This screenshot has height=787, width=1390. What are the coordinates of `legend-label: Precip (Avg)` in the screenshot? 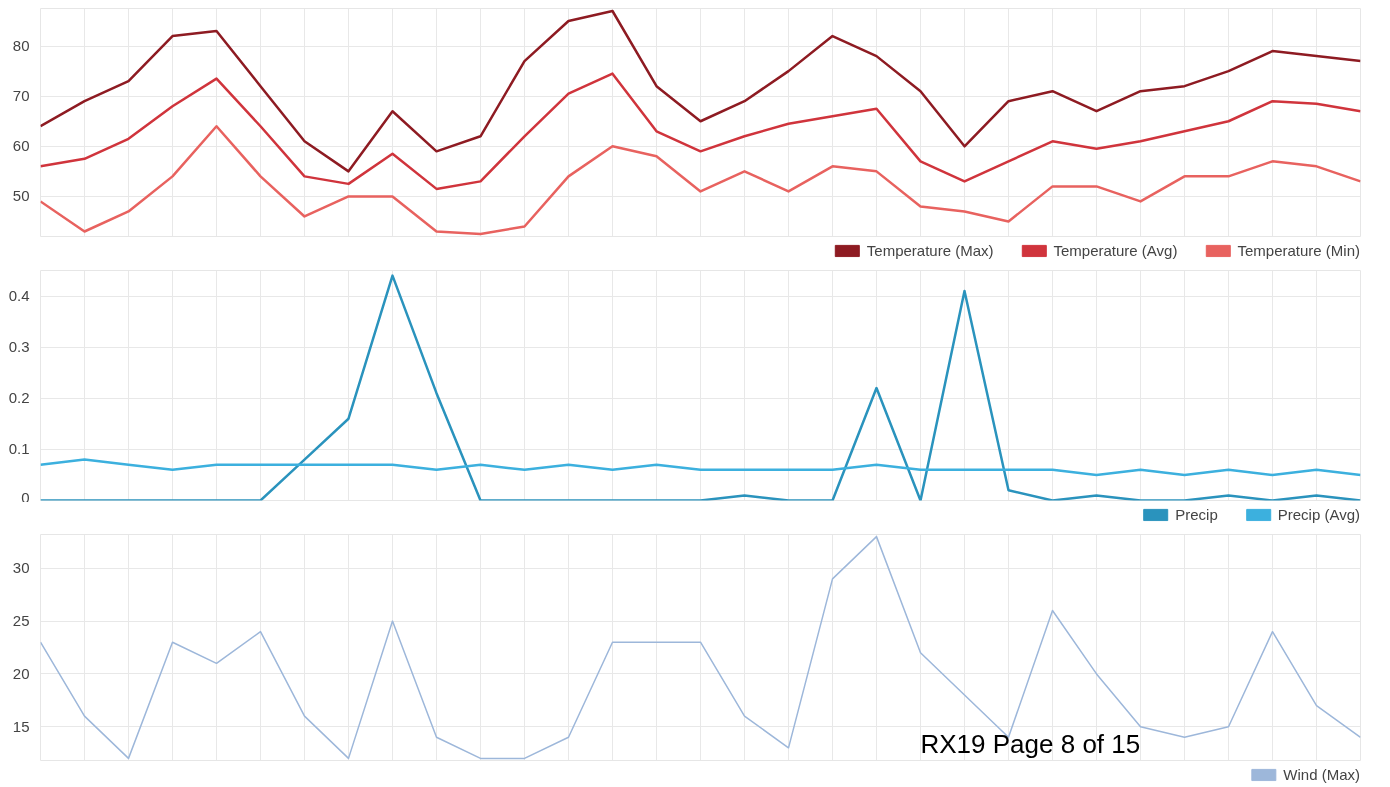 It's located at (1318, 514).